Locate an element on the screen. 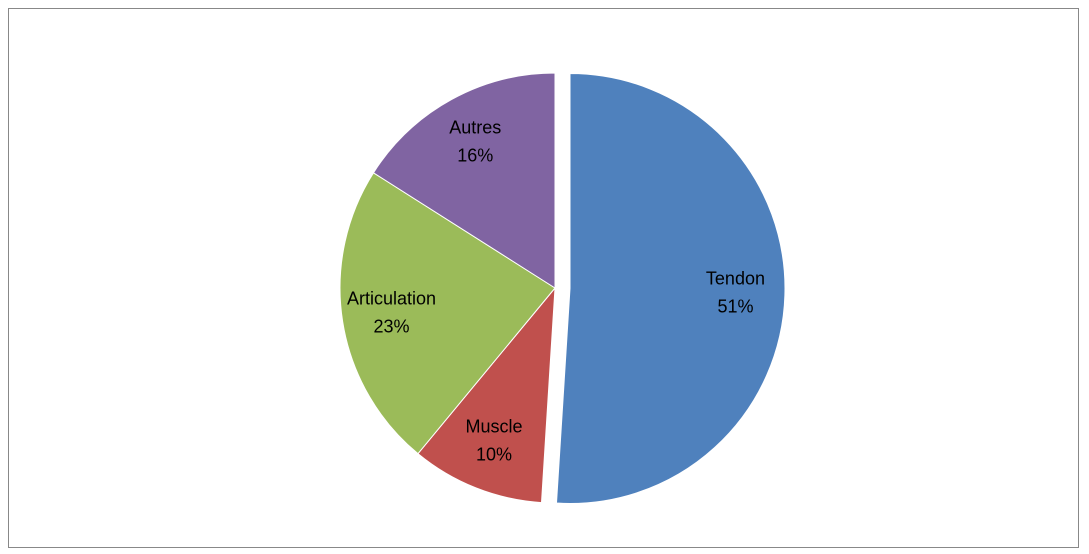 The width and height of the screenshot is (1089, 554). slice-label: Autres is located at coordinates (475, 128).